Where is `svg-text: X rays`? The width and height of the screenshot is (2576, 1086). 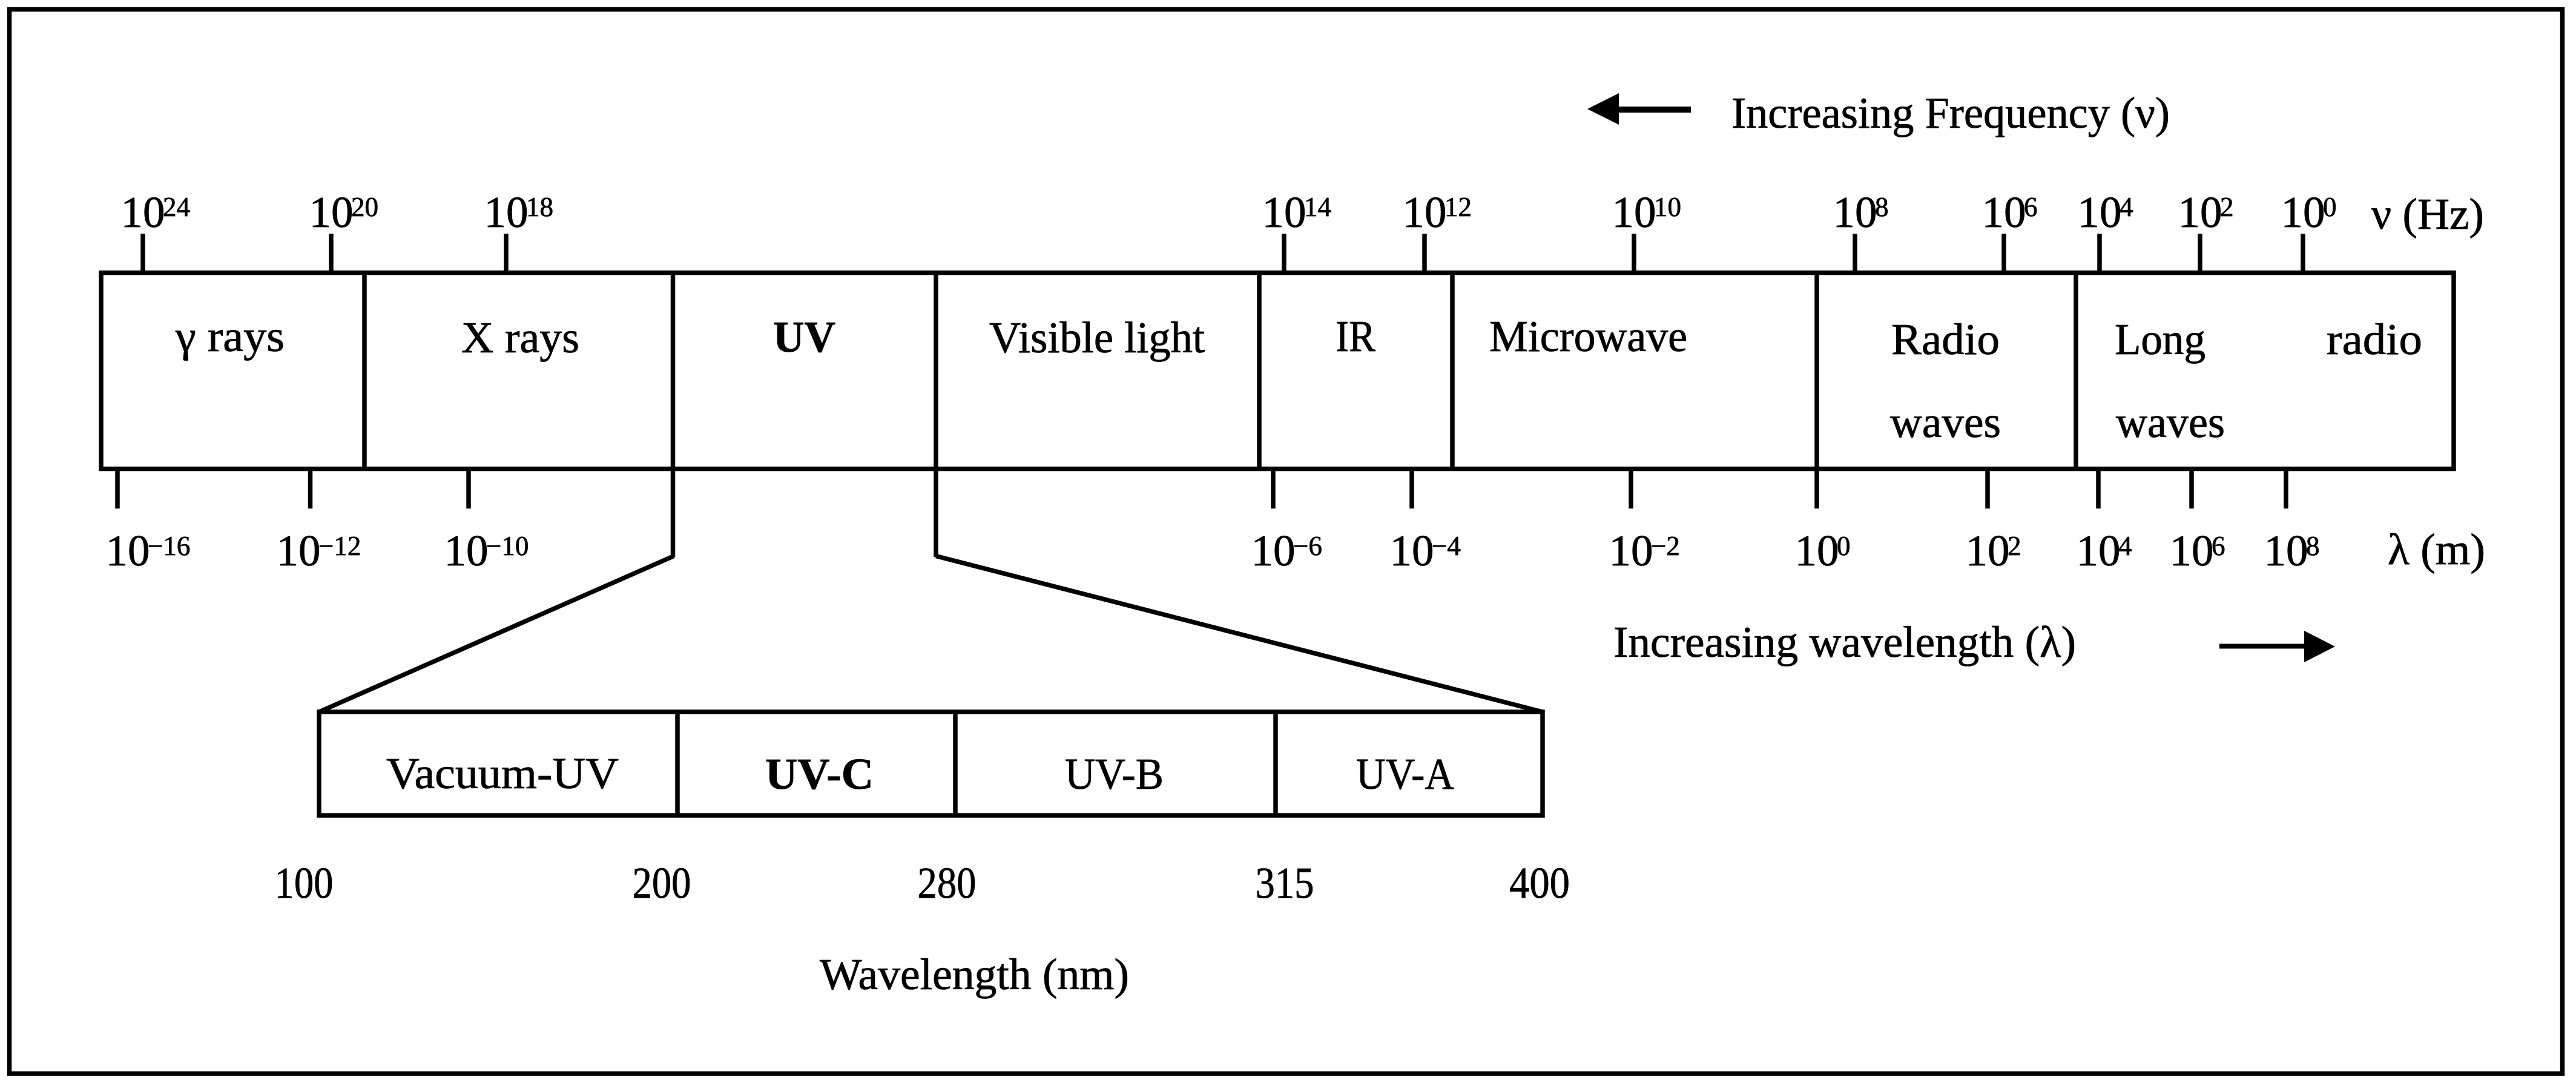 svg-text: X rays is located at coordinates (520, 337).